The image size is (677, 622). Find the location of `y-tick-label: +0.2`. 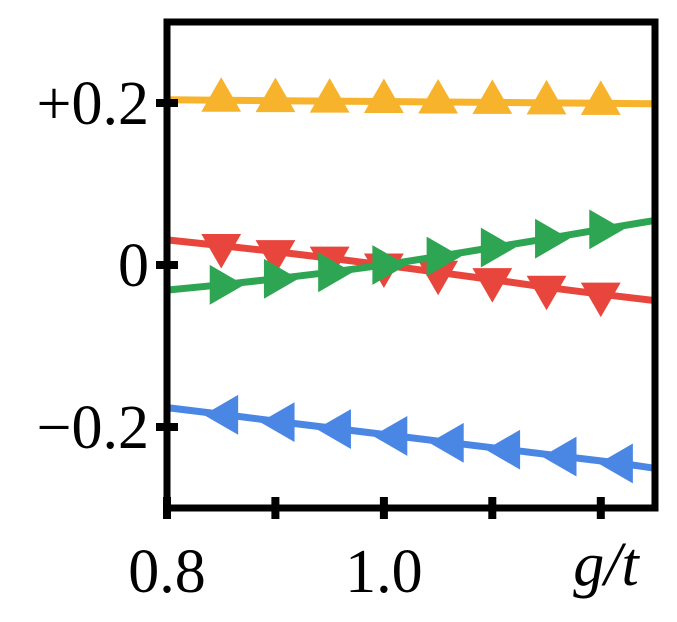

y-tick-label: +0.2 is located at coordinates (93, 104).